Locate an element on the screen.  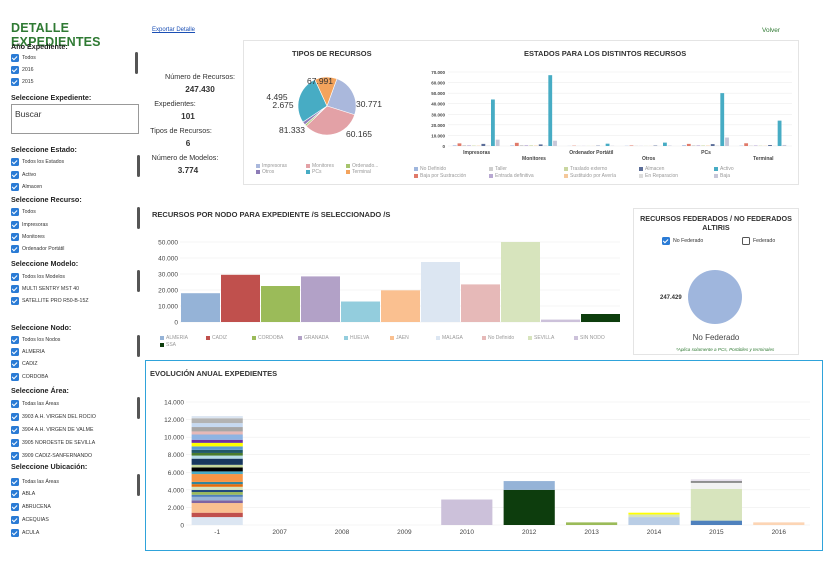
checkbox-no-federado: No Federado is located at coordinates (682, 241).